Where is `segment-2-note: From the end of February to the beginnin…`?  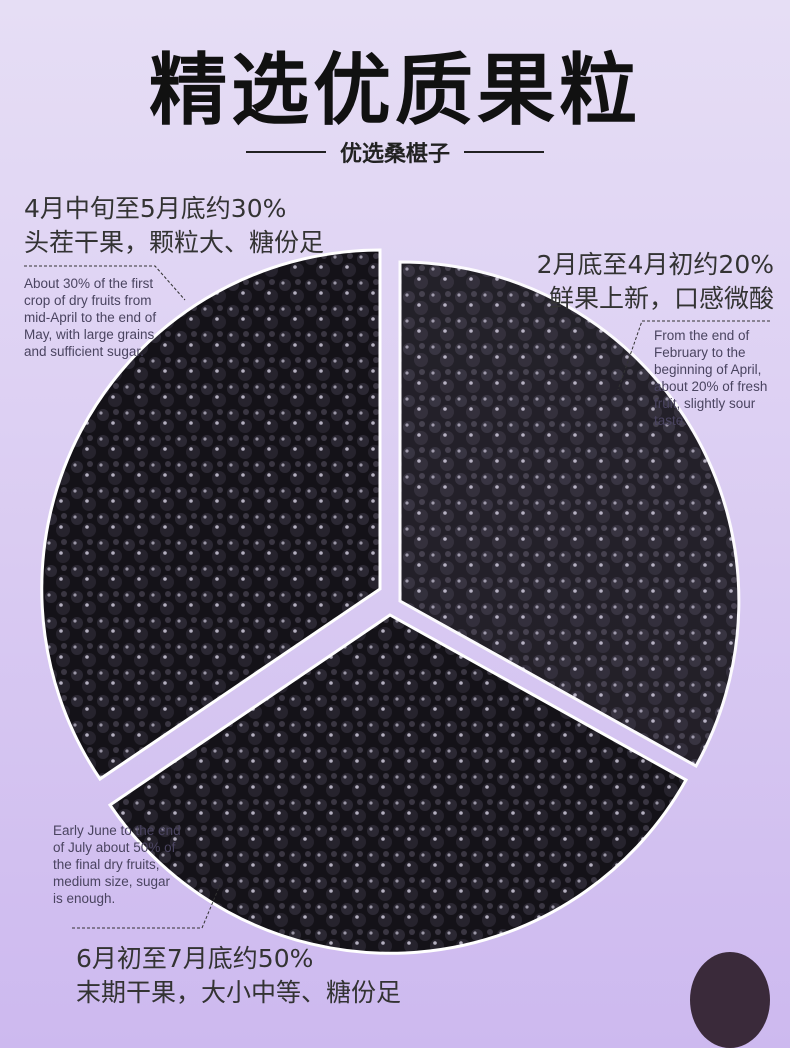
segment-2-note: From the end of February to the beginnin… is located at coordinates (711, 378).